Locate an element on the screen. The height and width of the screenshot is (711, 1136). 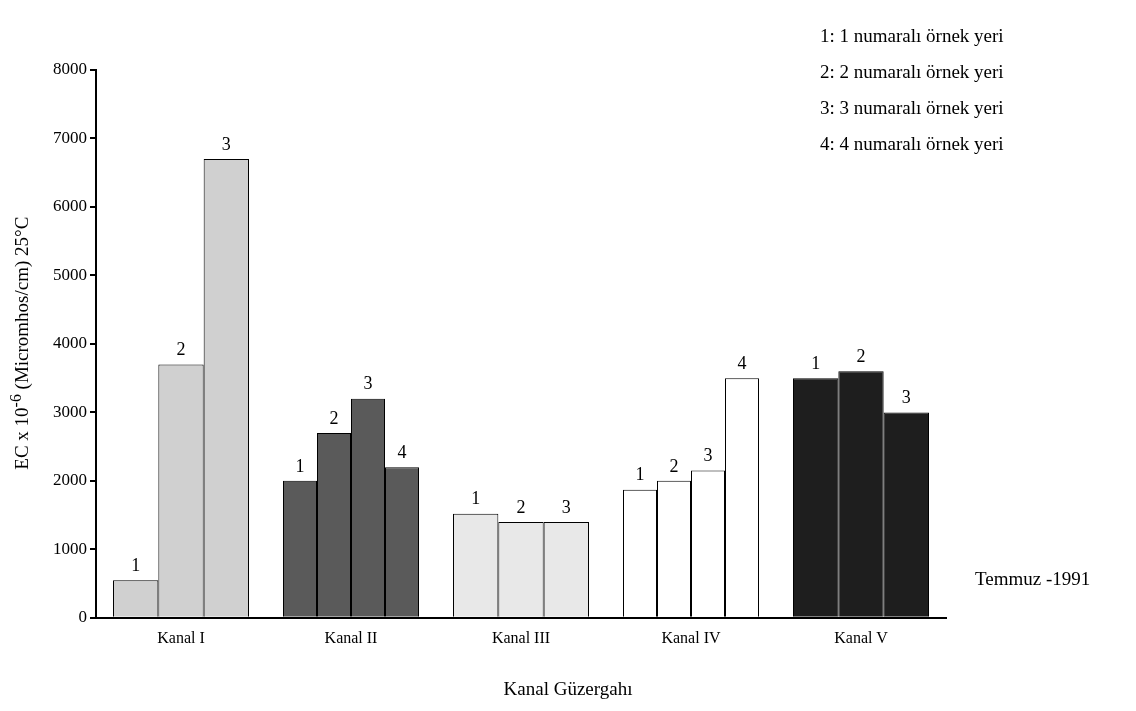
x-tick-label: Kanal II is located at coordinates (351, 637).